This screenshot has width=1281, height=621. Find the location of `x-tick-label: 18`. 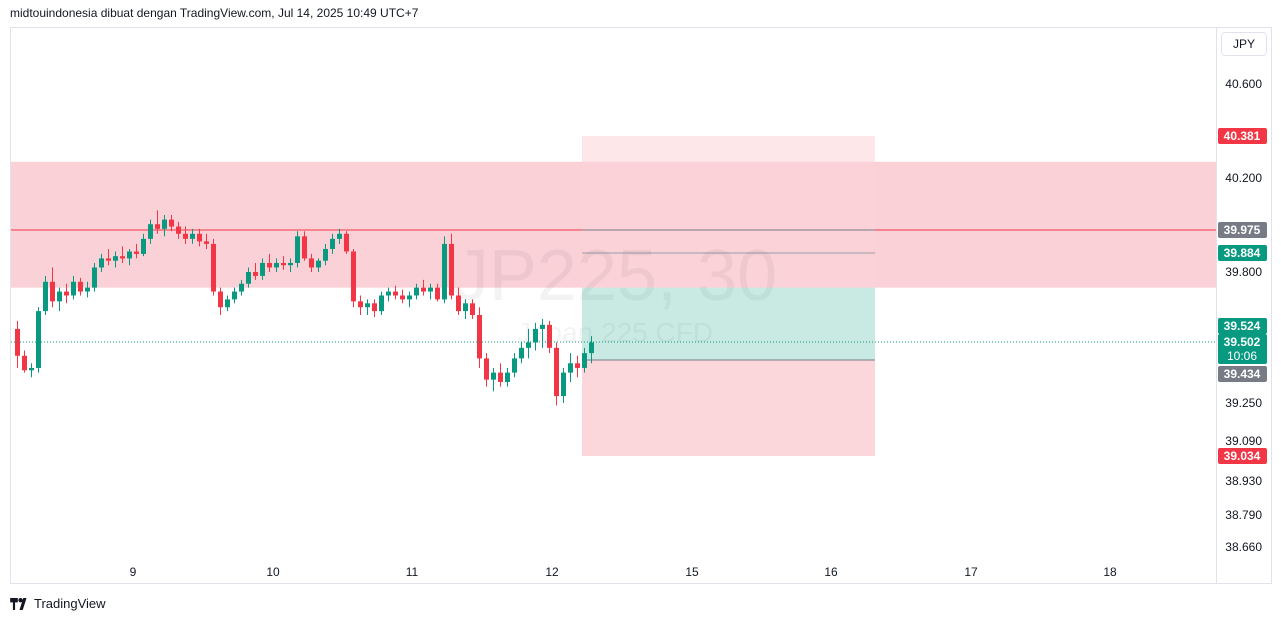

x-tick-label: 18 is located at coordinates (1110, 572).